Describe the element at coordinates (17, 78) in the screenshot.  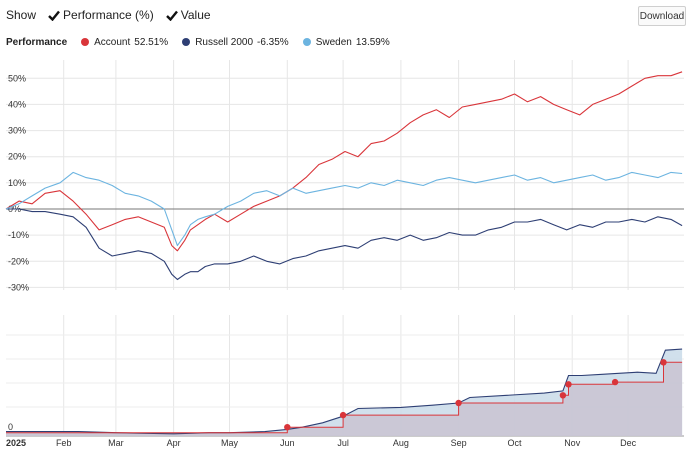
I see `y-tick-label: 50%` at that location.